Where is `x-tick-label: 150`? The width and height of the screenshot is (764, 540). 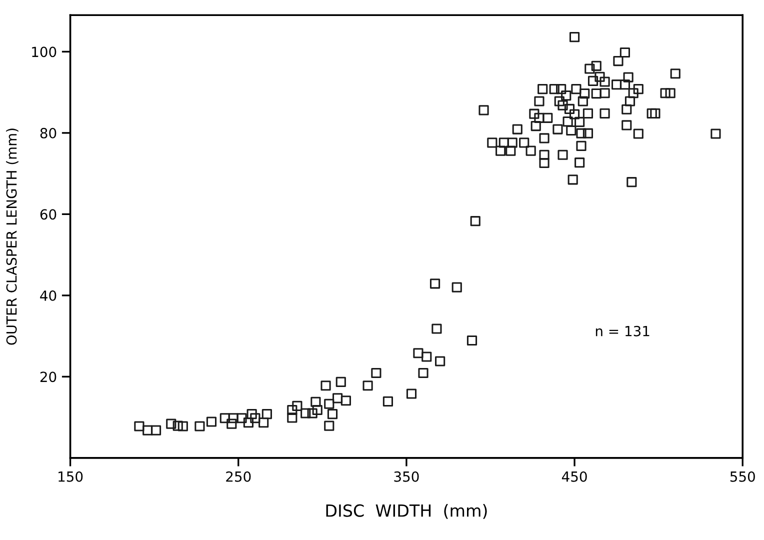 x-tick-label: 150 is located at coordinates (70, 476).